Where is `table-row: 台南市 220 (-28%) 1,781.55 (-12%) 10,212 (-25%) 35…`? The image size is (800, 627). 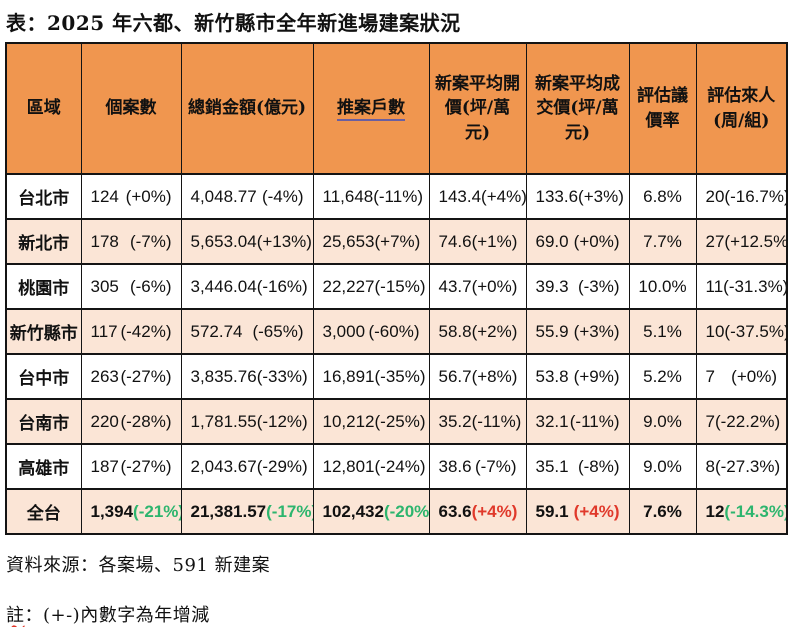 table-row: 台南市 220 (-28%) 1,781.55 (-12%) 10,212 (-25%) 35… is located at coordinates (396, 421).